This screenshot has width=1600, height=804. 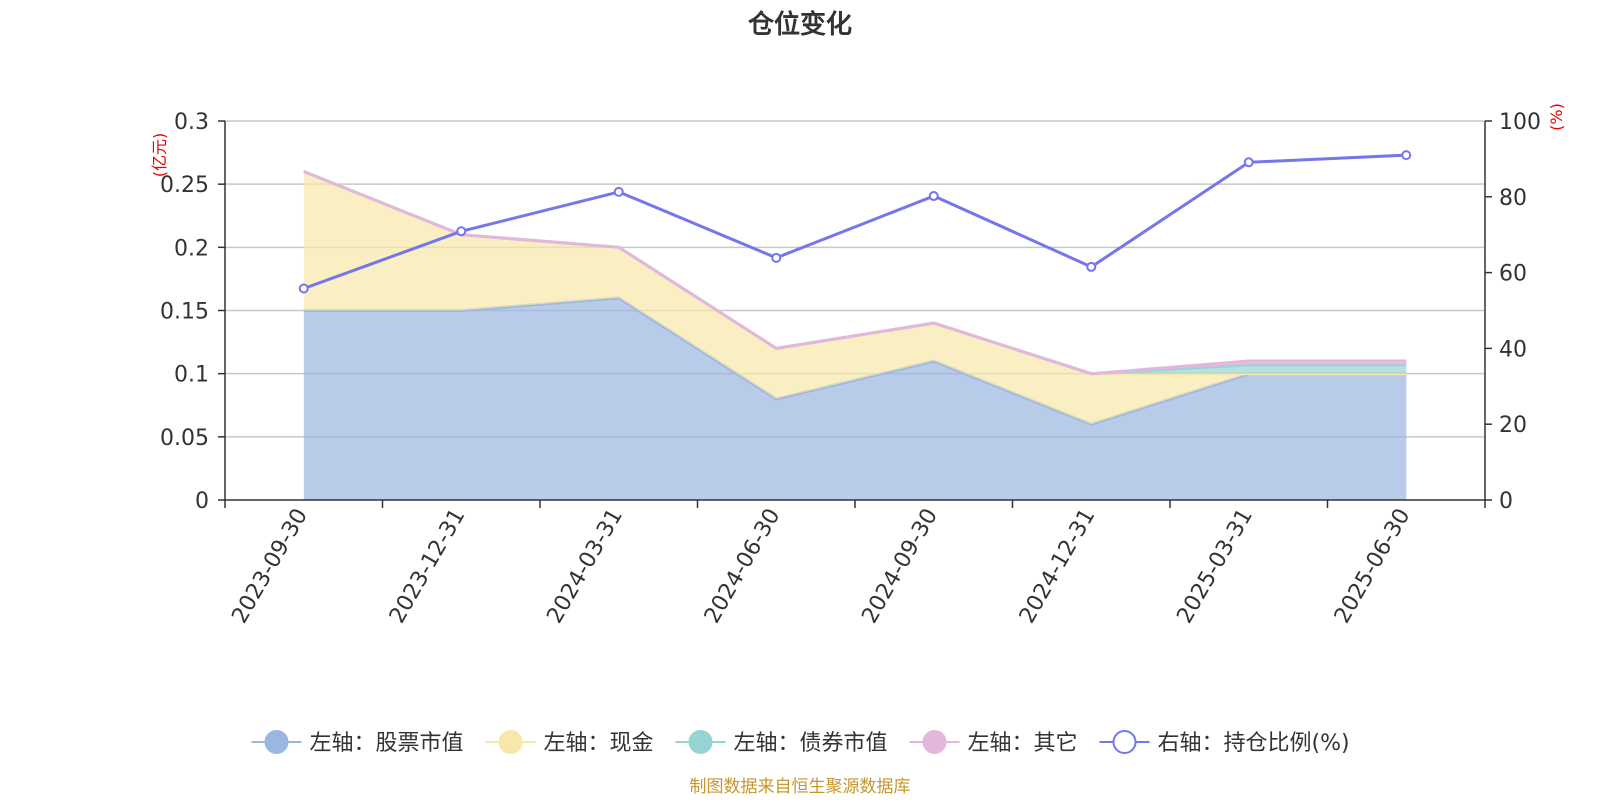 I want to click on right-axis-tick-label: 60, so click(x=1513, y=274).